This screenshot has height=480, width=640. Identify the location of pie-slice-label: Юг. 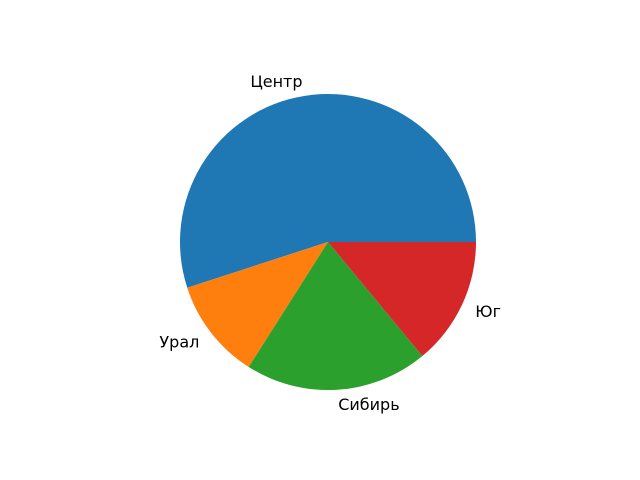
(488, 311).